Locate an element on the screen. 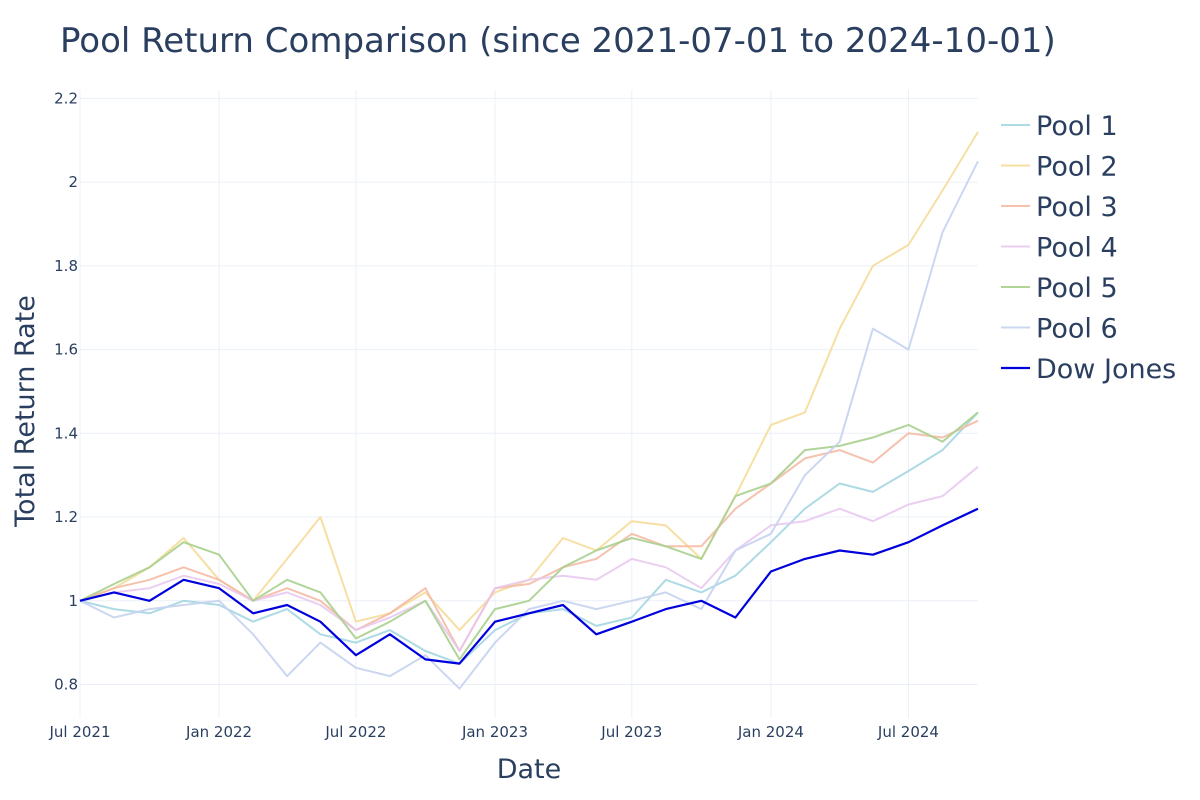 This screenshot has width=1200, height=800. y-tick-label: 1.4 is located at coordinates (66, 433).